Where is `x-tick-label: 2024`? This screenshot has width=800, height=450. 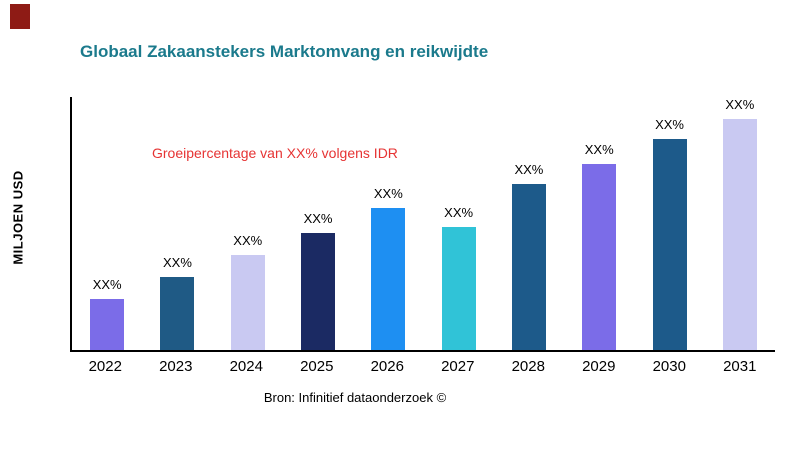 x-tick-label: 2024 is located at coordinates (246, 366).